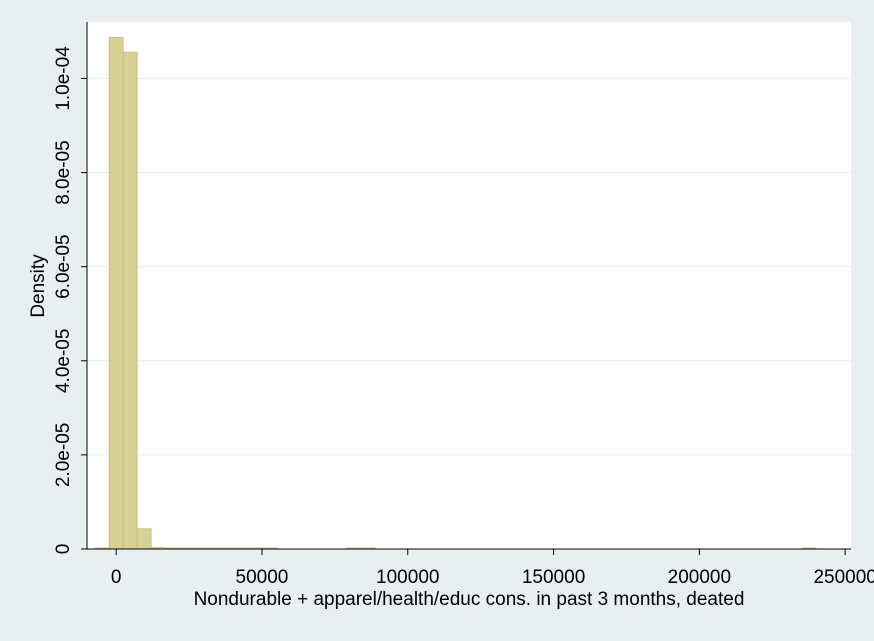 The width and height of the screenshot is (874, 641). What do you see at coordinates (699, 577) in the screenshot?
I see `x-tick-label: 200000` at bounding box center [699, 577].